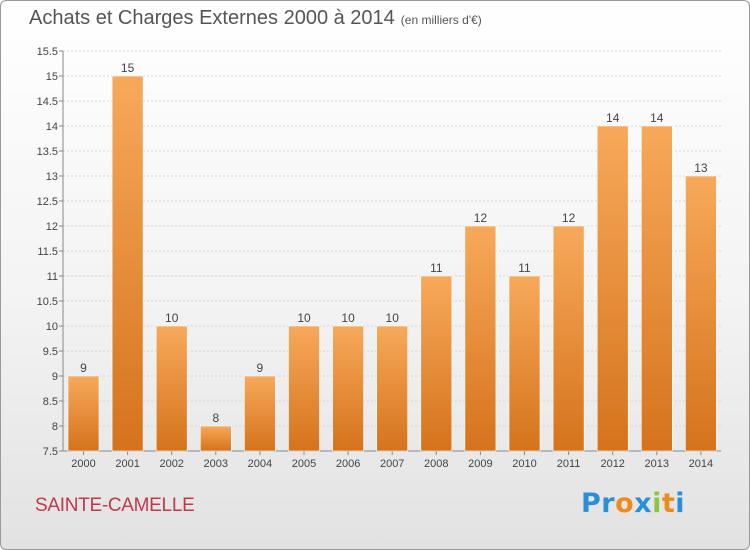 The height and width of the screenshot is (550, 750). Describe the element at coordinates (480, 464) in the screenshot. I see `x-tick-label: 2009` at that location.